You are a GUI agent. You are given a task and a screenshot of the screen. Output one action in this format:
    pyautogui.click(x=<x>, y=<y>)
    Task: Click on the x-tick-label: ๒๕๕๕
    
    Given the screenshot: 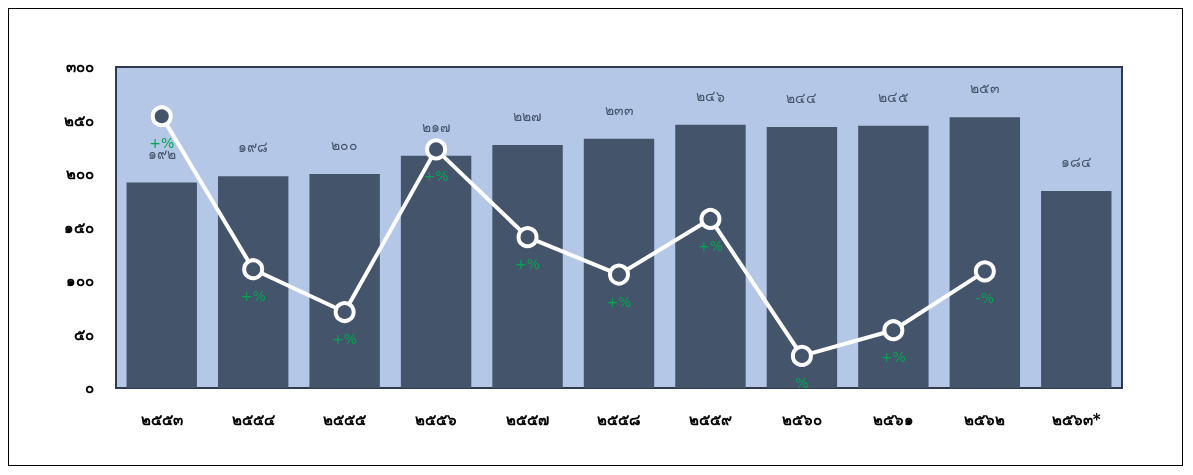 What is the action you would take?
    pyautogui.click(x=345, y=419)
    